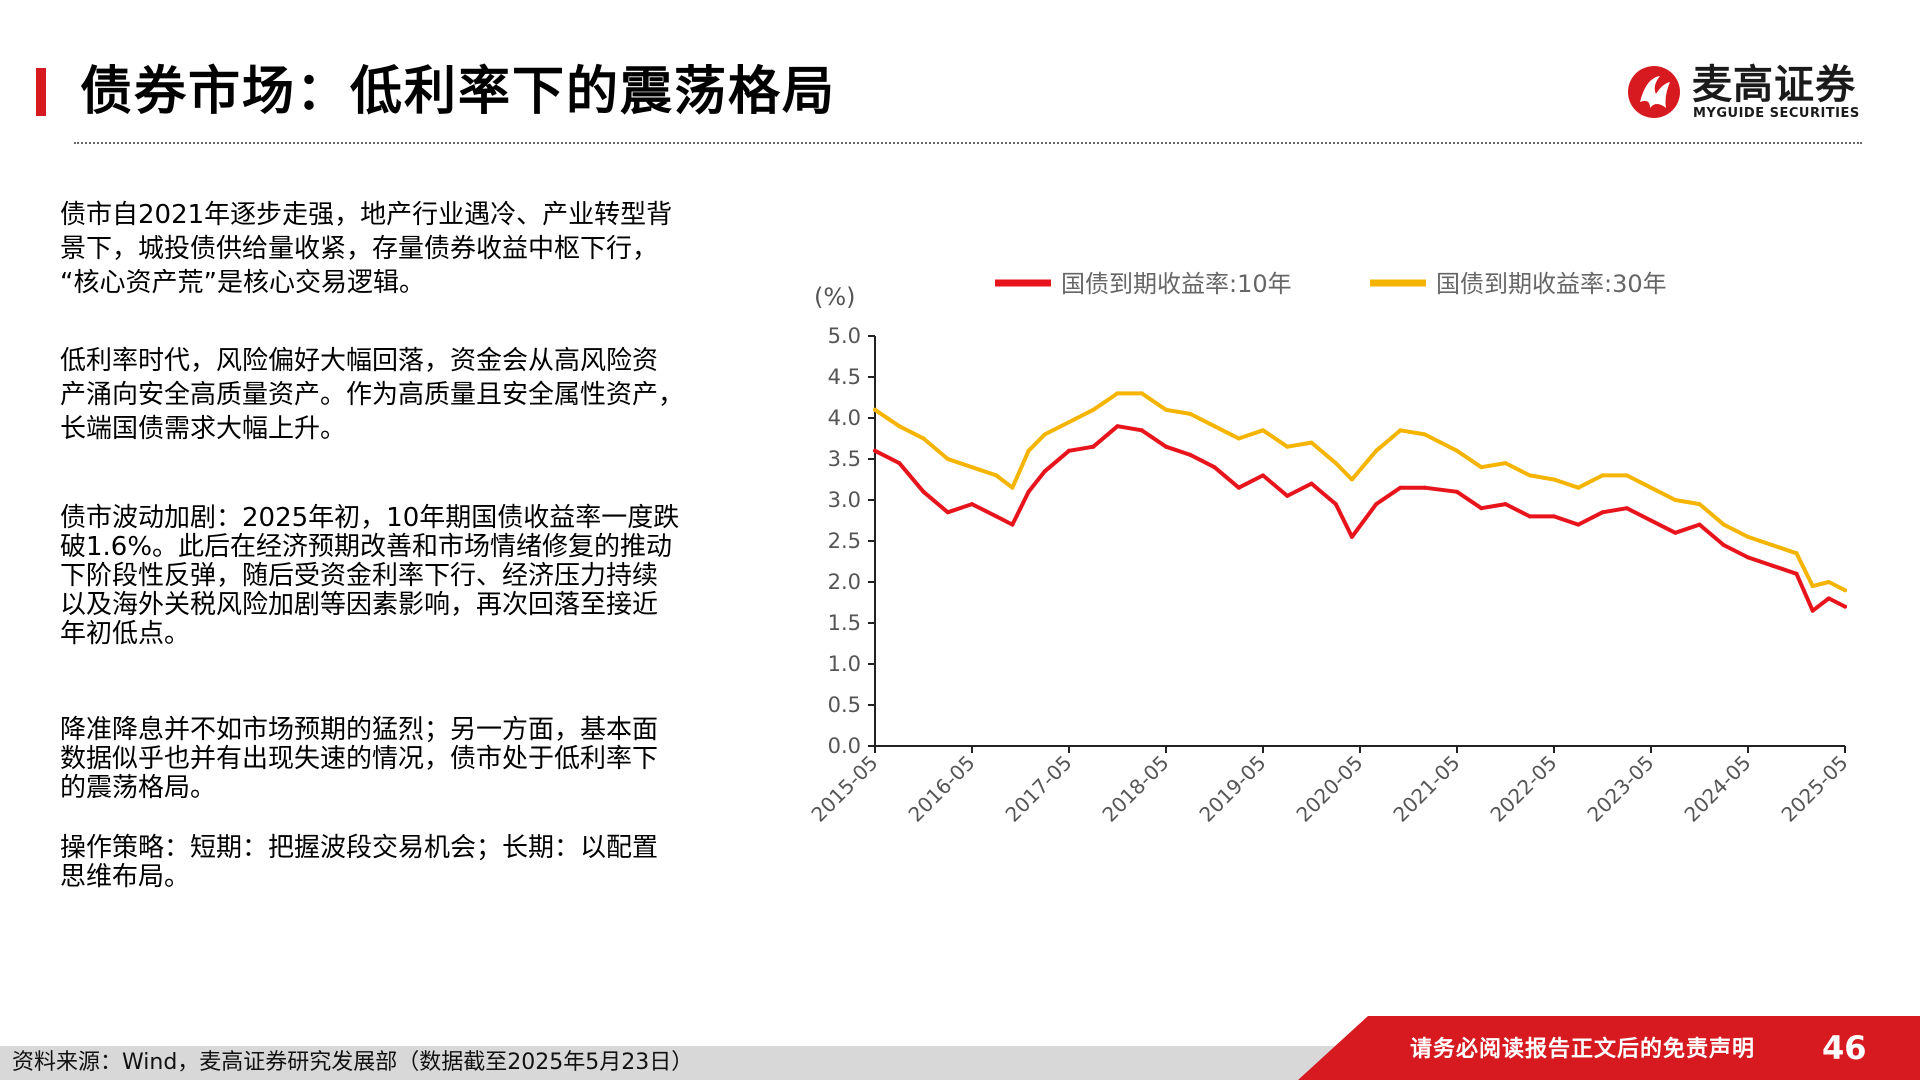  Describe the element at coordinates (835, 297) in the screenshot. I see `y-axis-unit-label: (%)` at that location.